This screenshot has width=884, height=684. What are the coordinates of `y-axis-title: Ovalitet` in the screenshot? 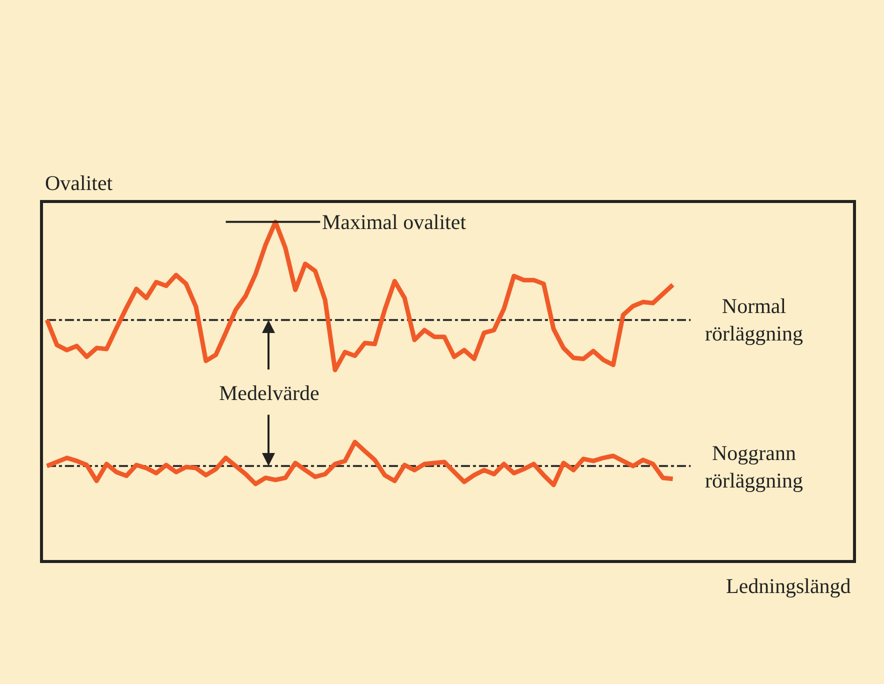 It's located at (79, 183).